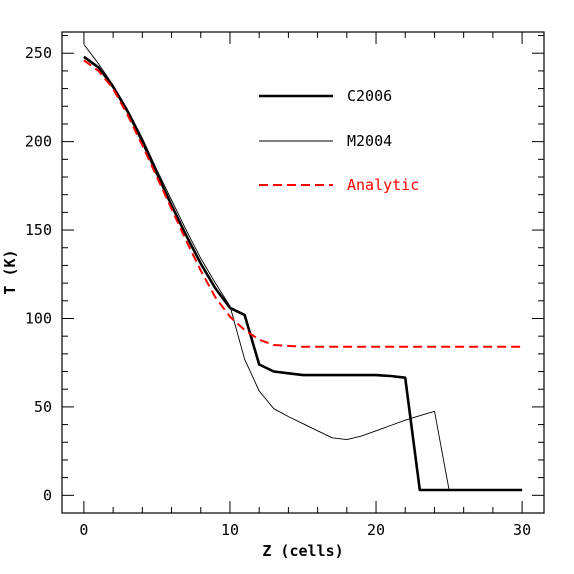 This screenshot has height=574, width=574. What do you see at coordinates (376, 530) in the screenshot?
I see `x-tick-label: 20` at bounding box center [376, 530].